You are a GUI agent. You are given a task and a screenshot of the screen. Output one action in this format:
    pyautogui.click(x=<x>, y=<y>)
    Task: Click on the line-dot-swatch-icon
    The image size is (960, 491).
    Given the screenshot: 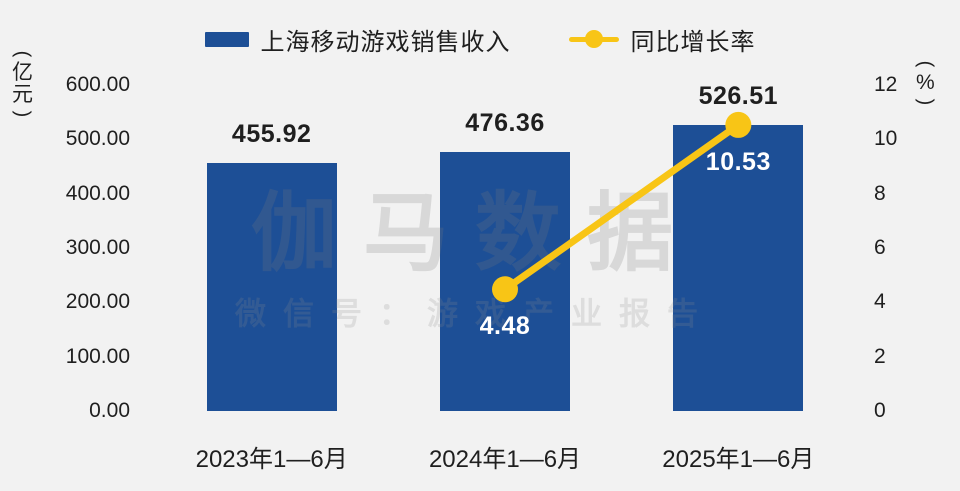 What is the action you would take?
    pyautogui.click(x=593, y=39)
    